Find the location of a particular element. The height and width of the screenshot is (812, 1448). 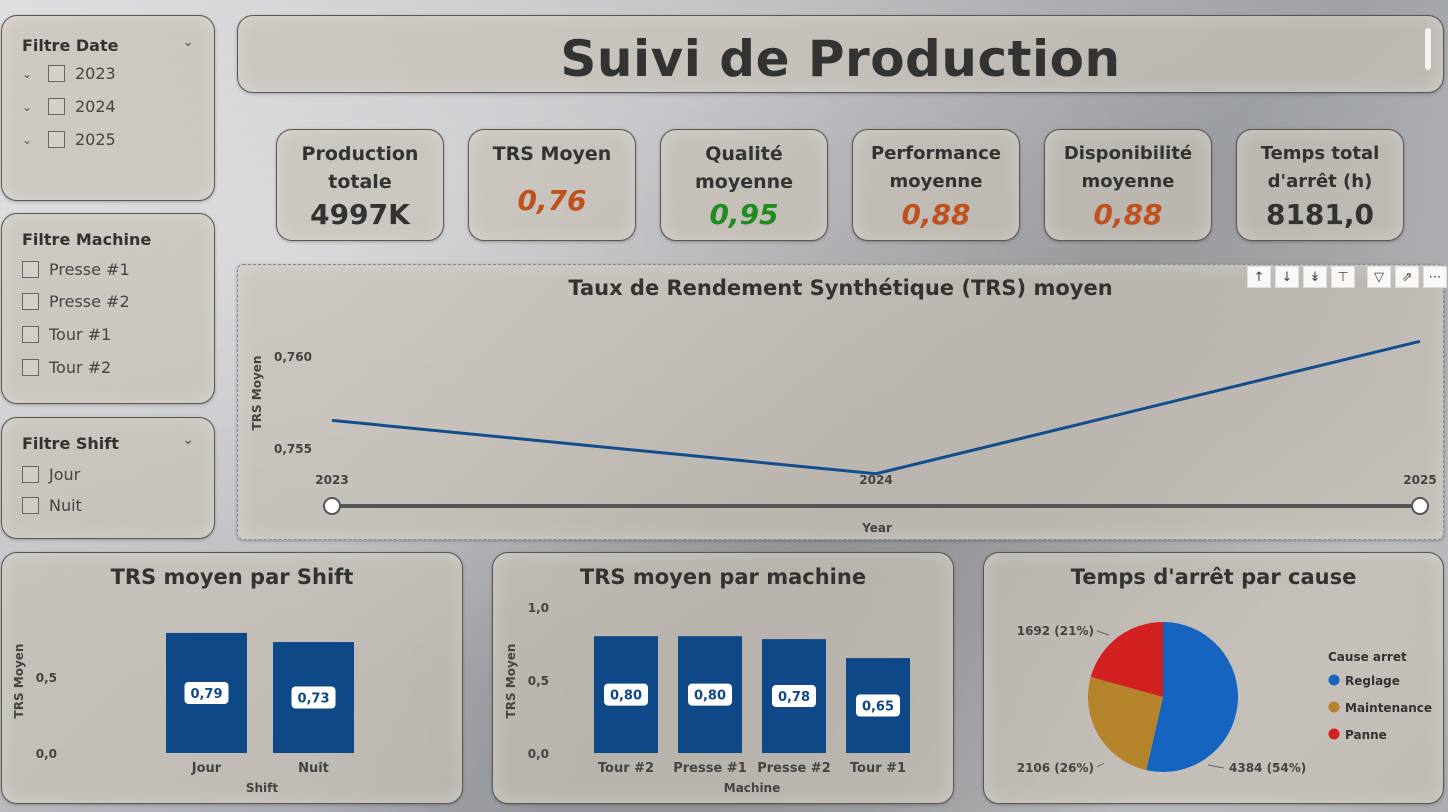

chart-title: TRS moyen par machine is located at coordinates (723, 577).